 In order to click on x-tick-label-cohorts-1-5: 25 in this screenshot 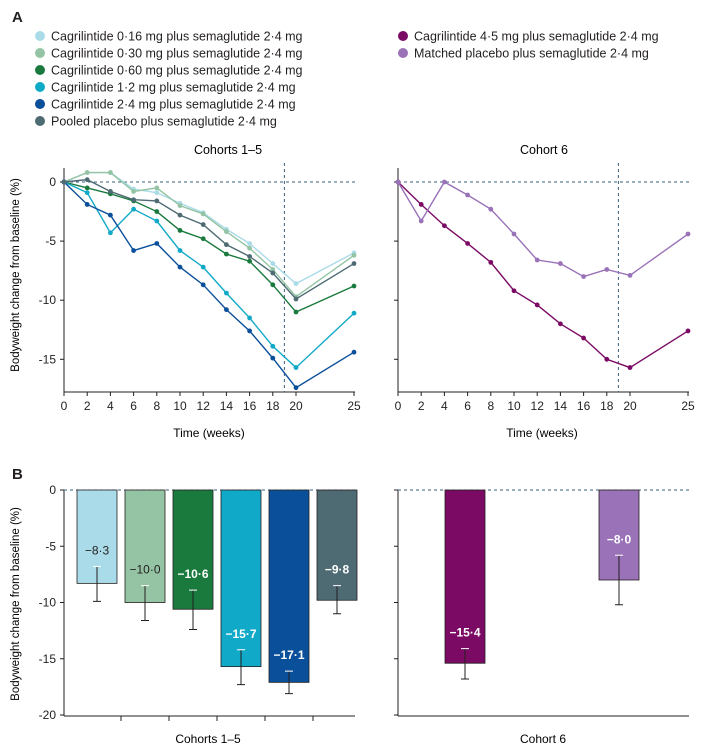, I will do `click(354, 406)`.